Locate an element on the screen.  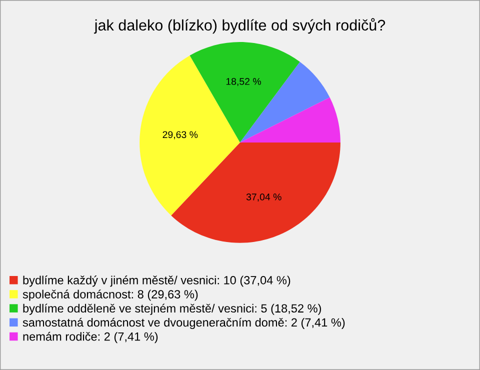
legend-label: samostatná domácnost ve dvougeneračním domě: 2 (7,41 %) is located at coordinates (183, 323).